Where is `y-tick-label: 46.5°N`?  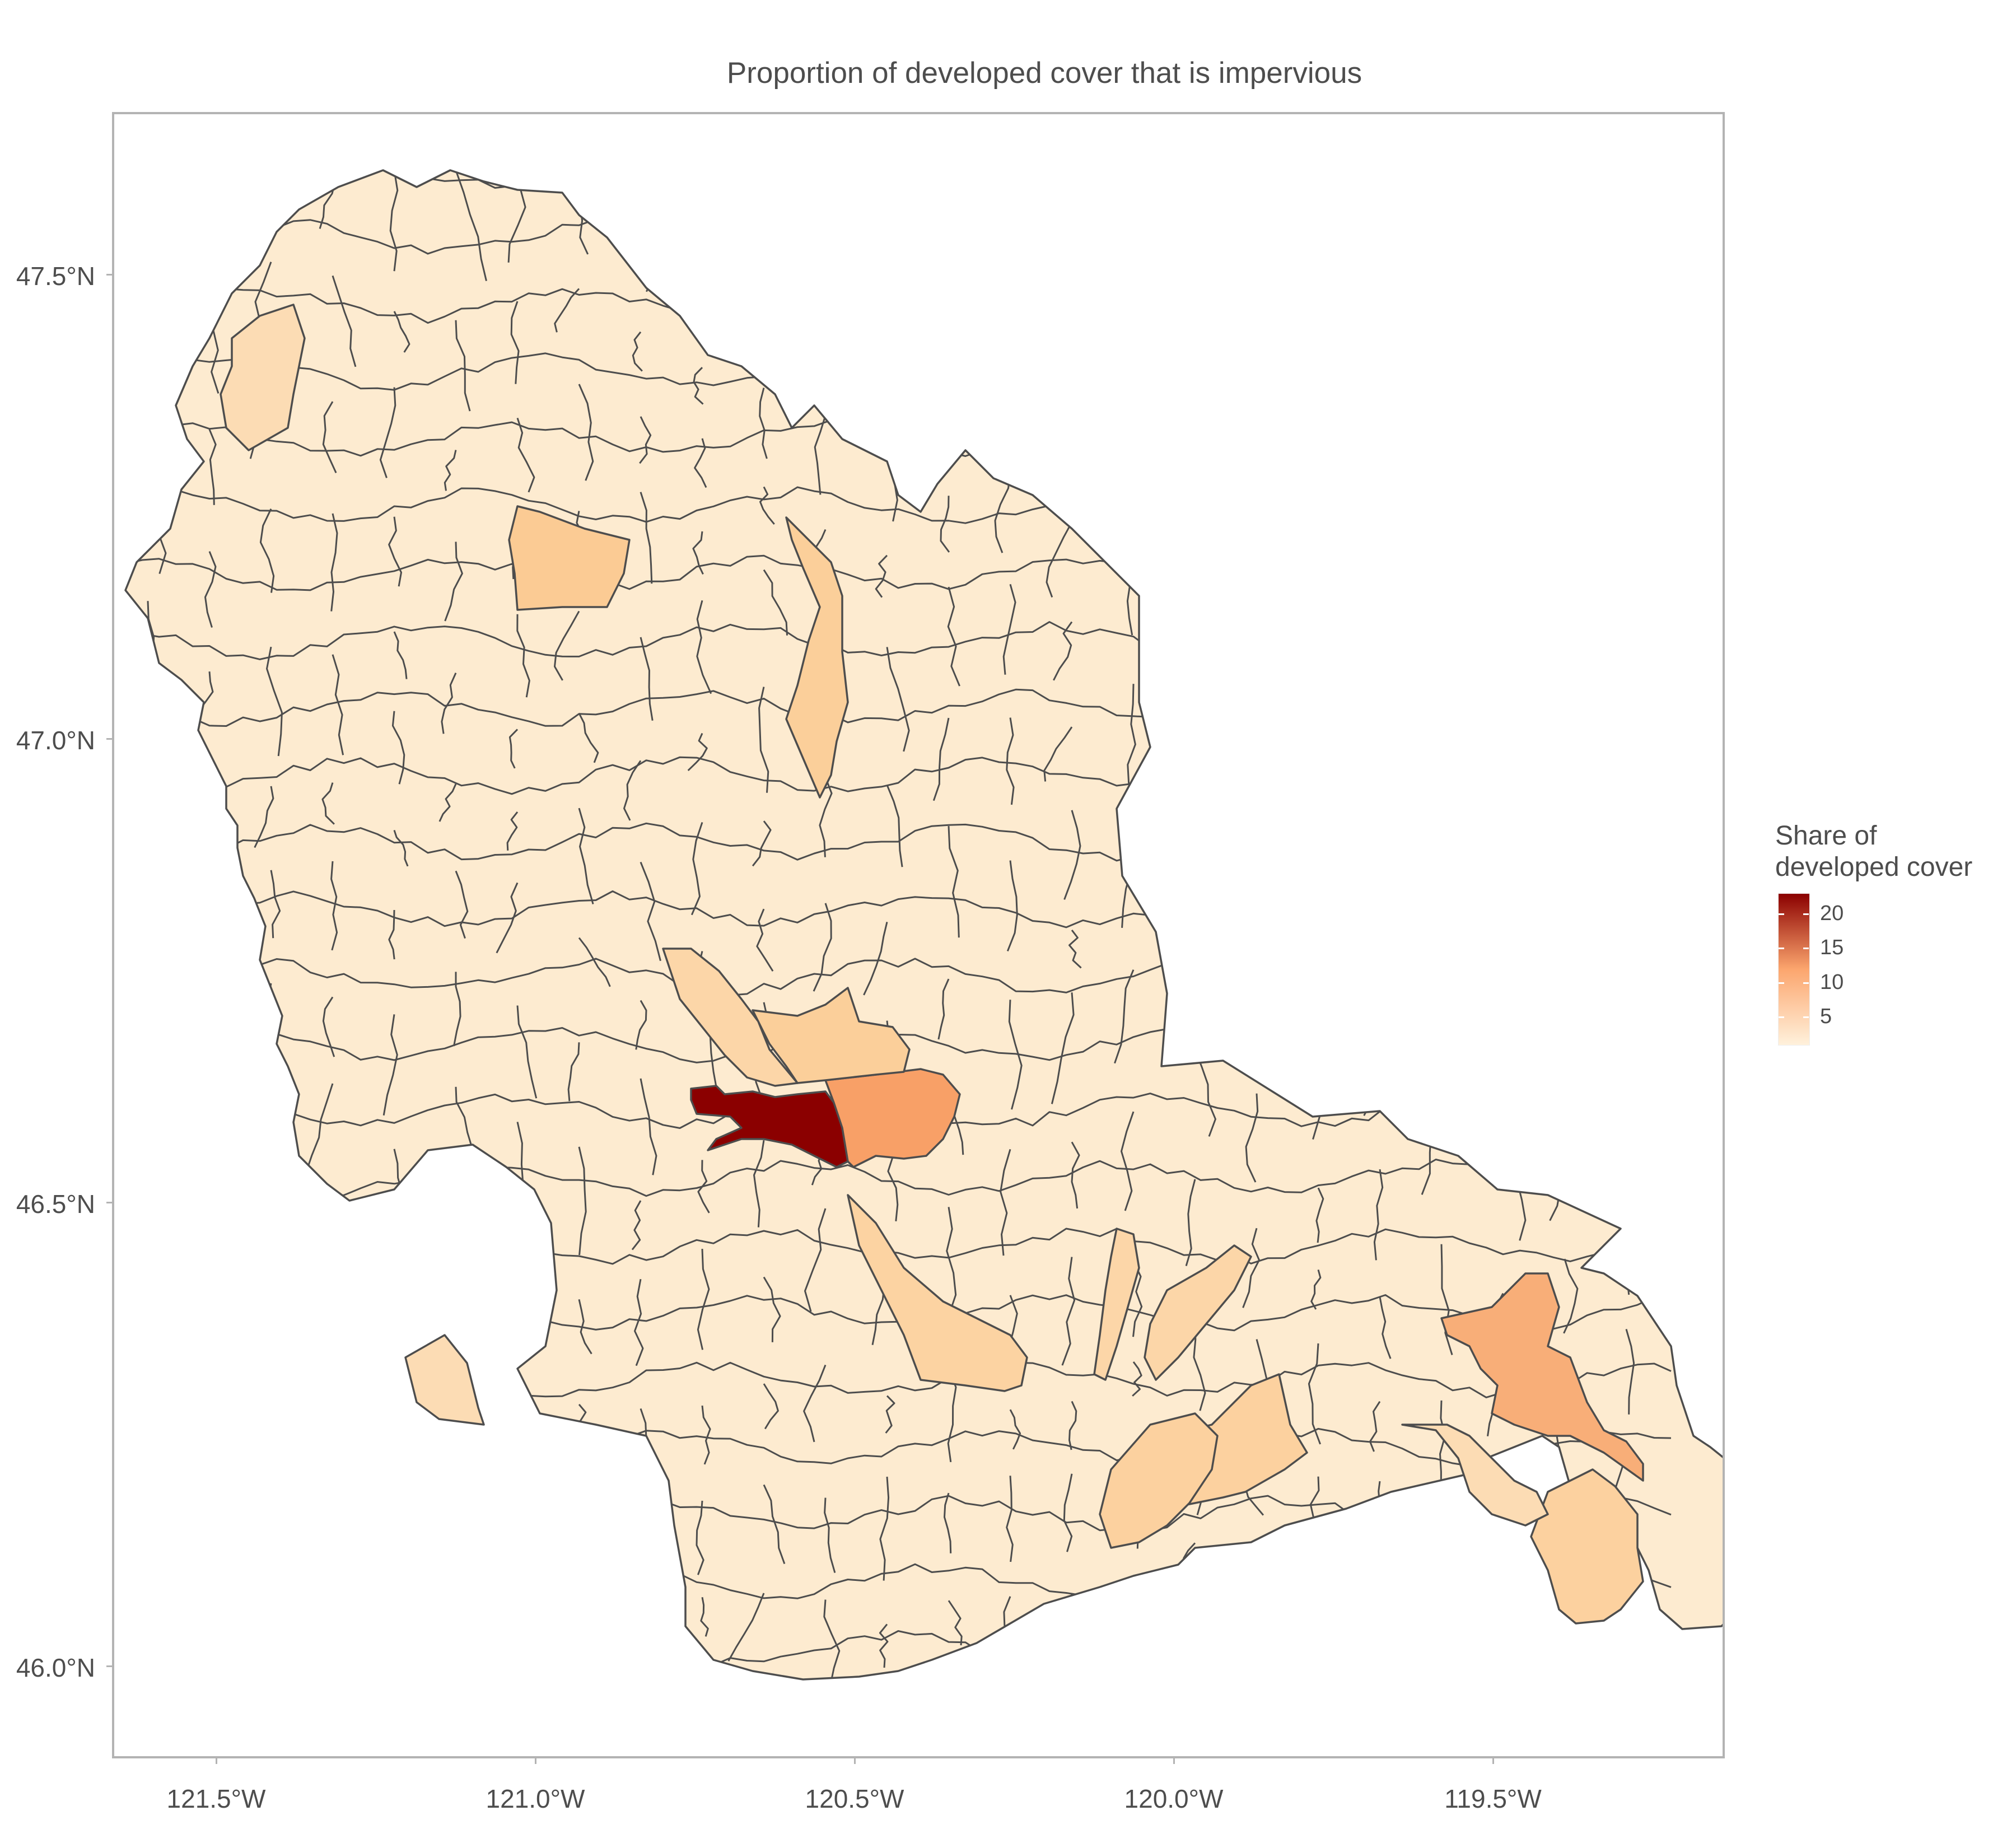
y-tick-label: 46.5°N is located at coordinates (56, 1204).